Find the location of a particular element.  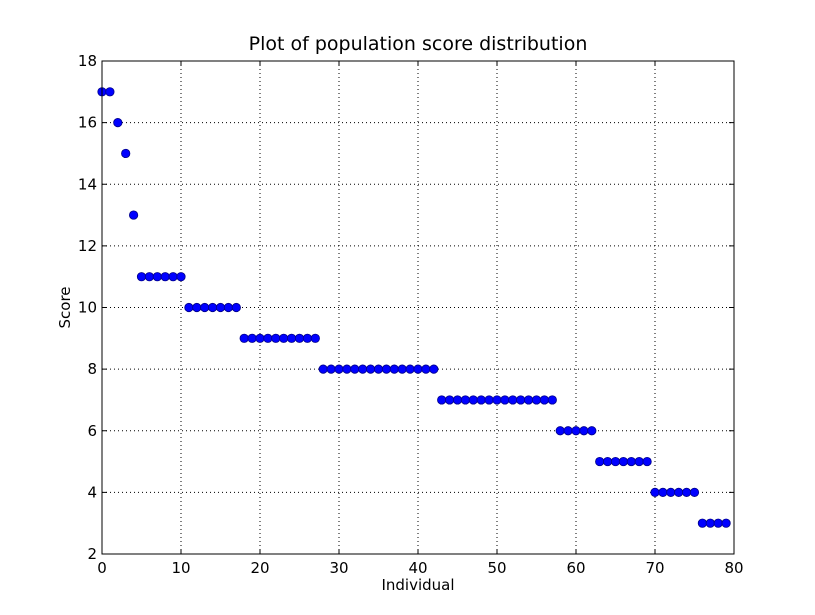

y-tick-label: 10 is located at coordinates (87, 308).